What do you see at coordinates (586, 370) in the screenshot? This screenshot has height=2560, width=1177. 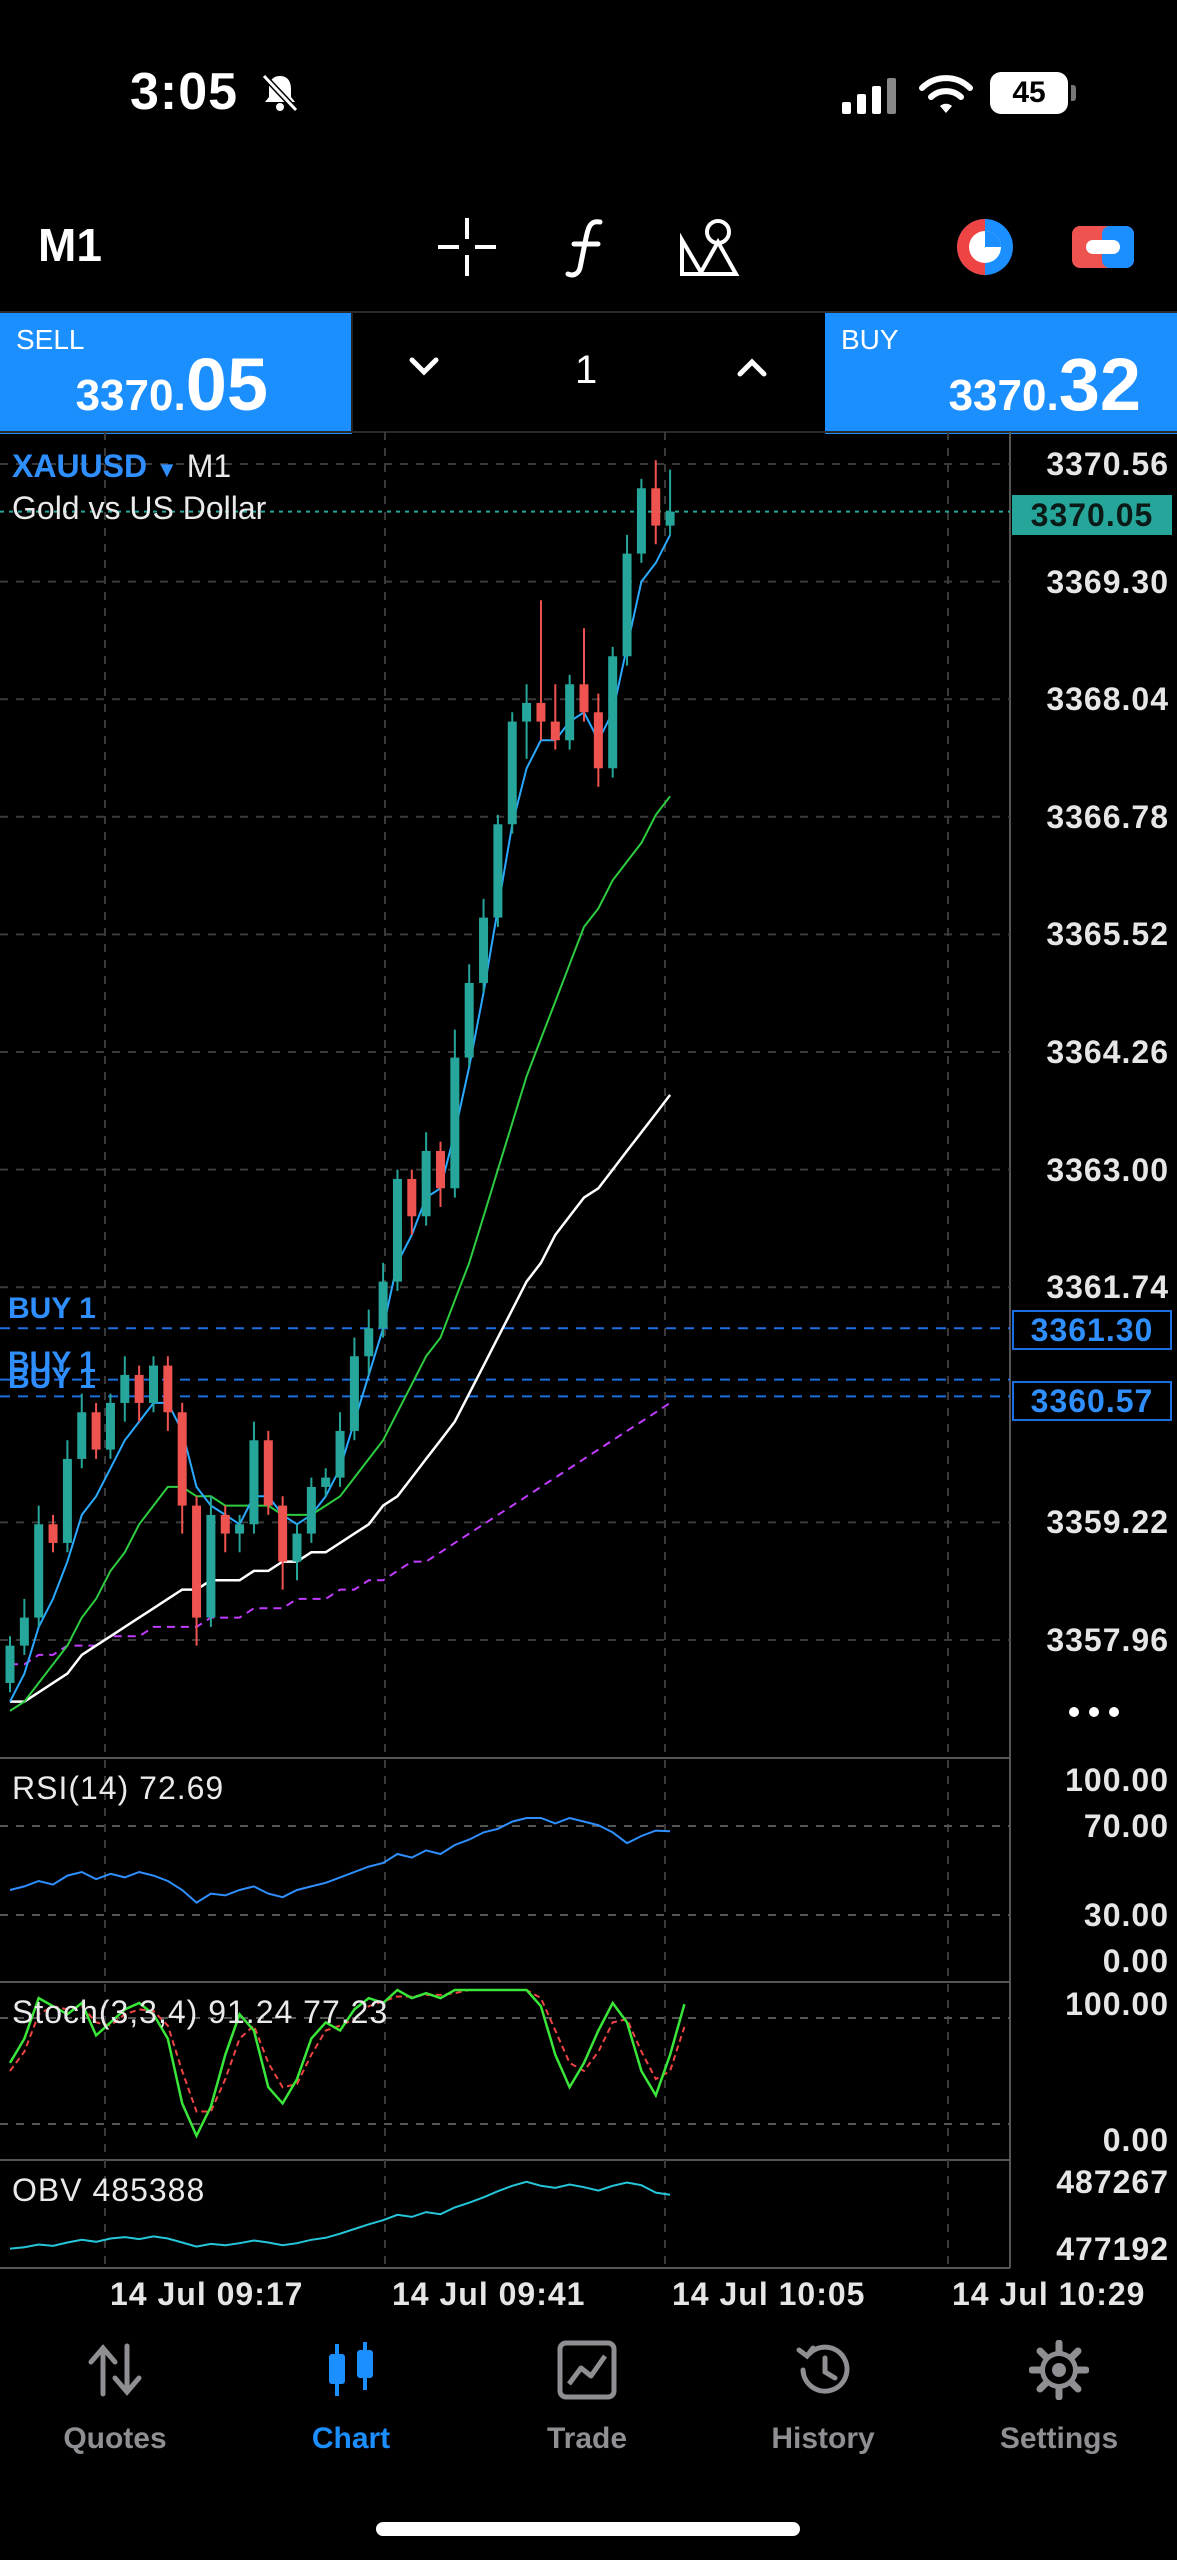 I see `volume-value: 1` at bounding box center [586, 370].